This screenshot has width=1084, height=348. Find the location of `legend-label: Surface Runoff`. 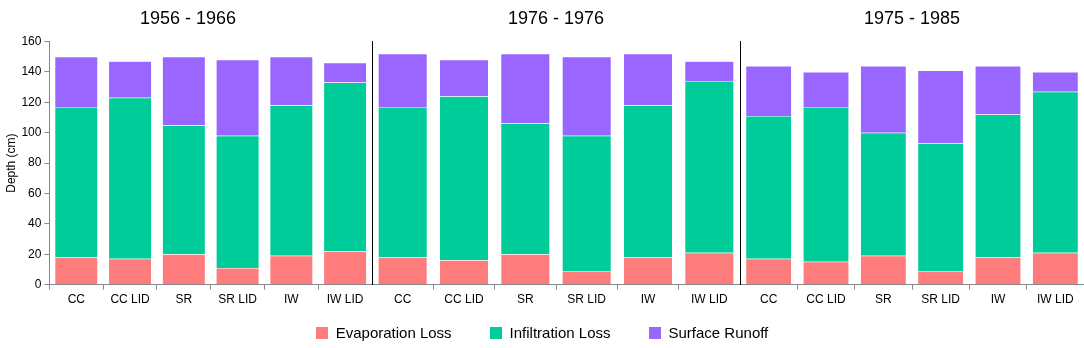

legend-label: Surface Runoff is located at coordinates (718, 332).